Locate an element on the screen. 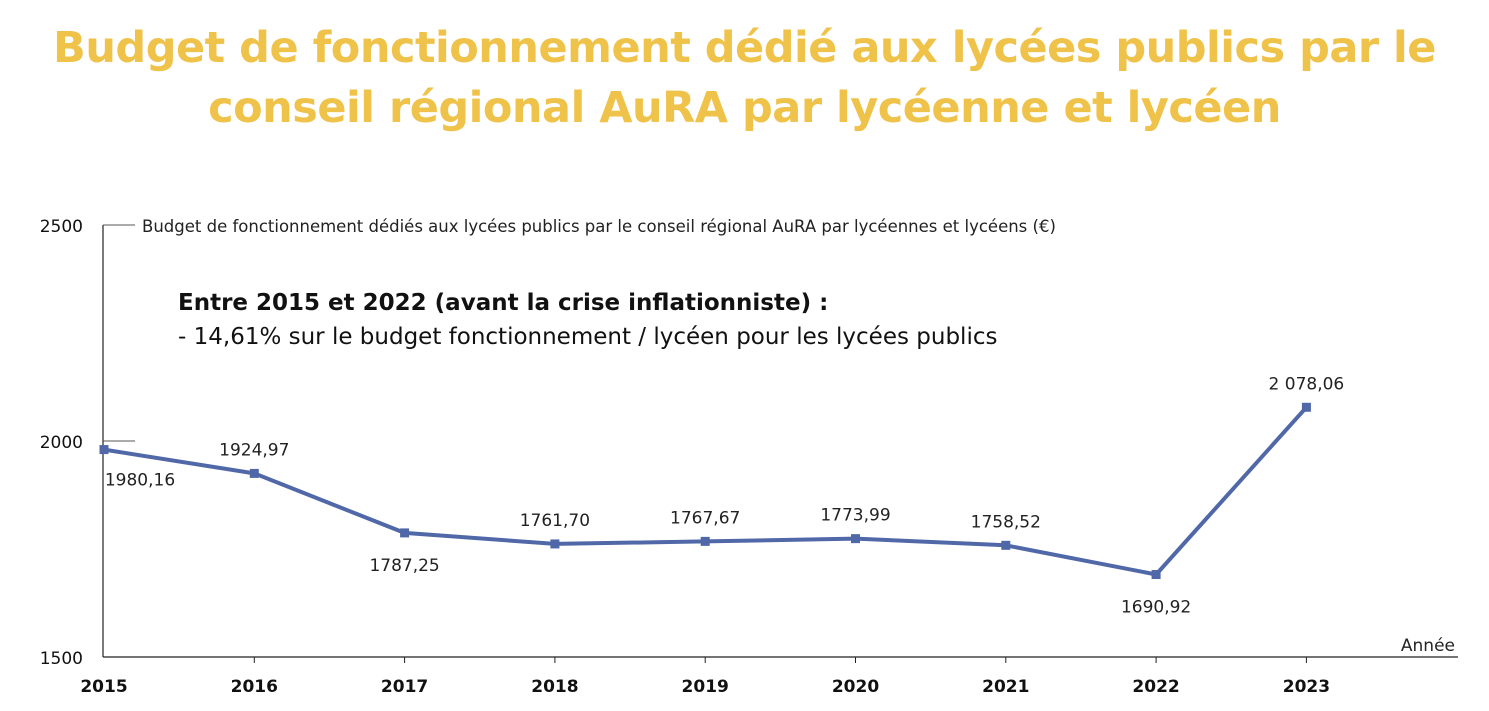 The width and height of the screenshot is (1489, 711). data-point-2022 is located at coordinates (1156, 575).